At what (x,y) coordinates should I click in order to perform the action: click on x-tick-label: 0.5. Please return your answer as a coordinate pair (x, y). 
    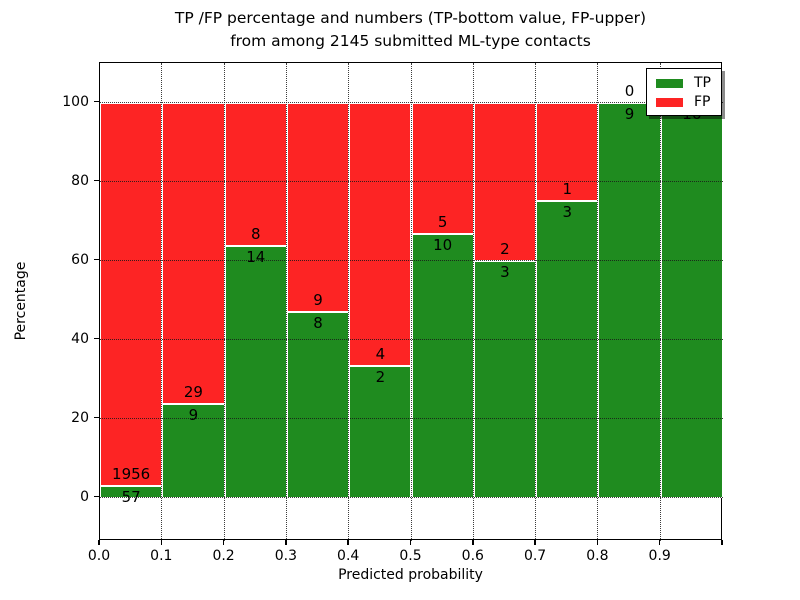
    Looking at the image, I should click on (410, 556).